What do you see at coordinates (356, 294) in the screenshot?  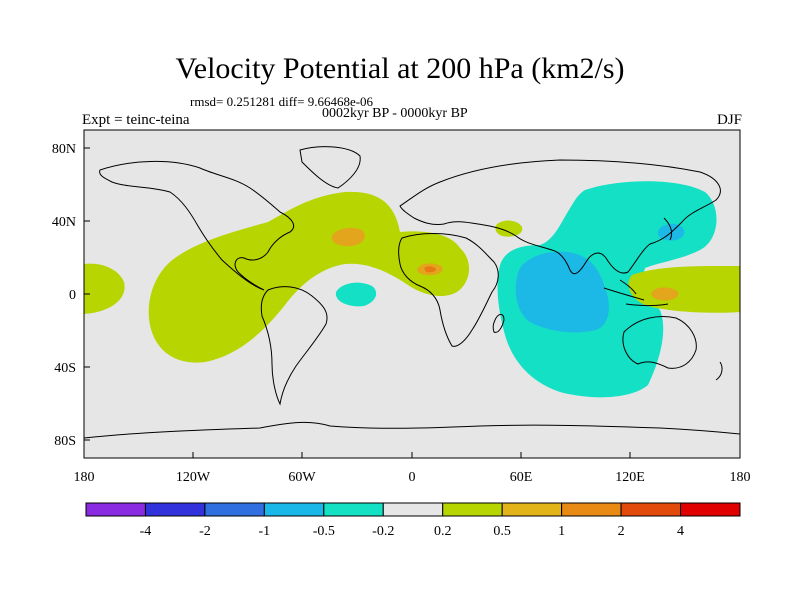 I see `negative-patch-south-atlantic` at bounding box center [356, 294].